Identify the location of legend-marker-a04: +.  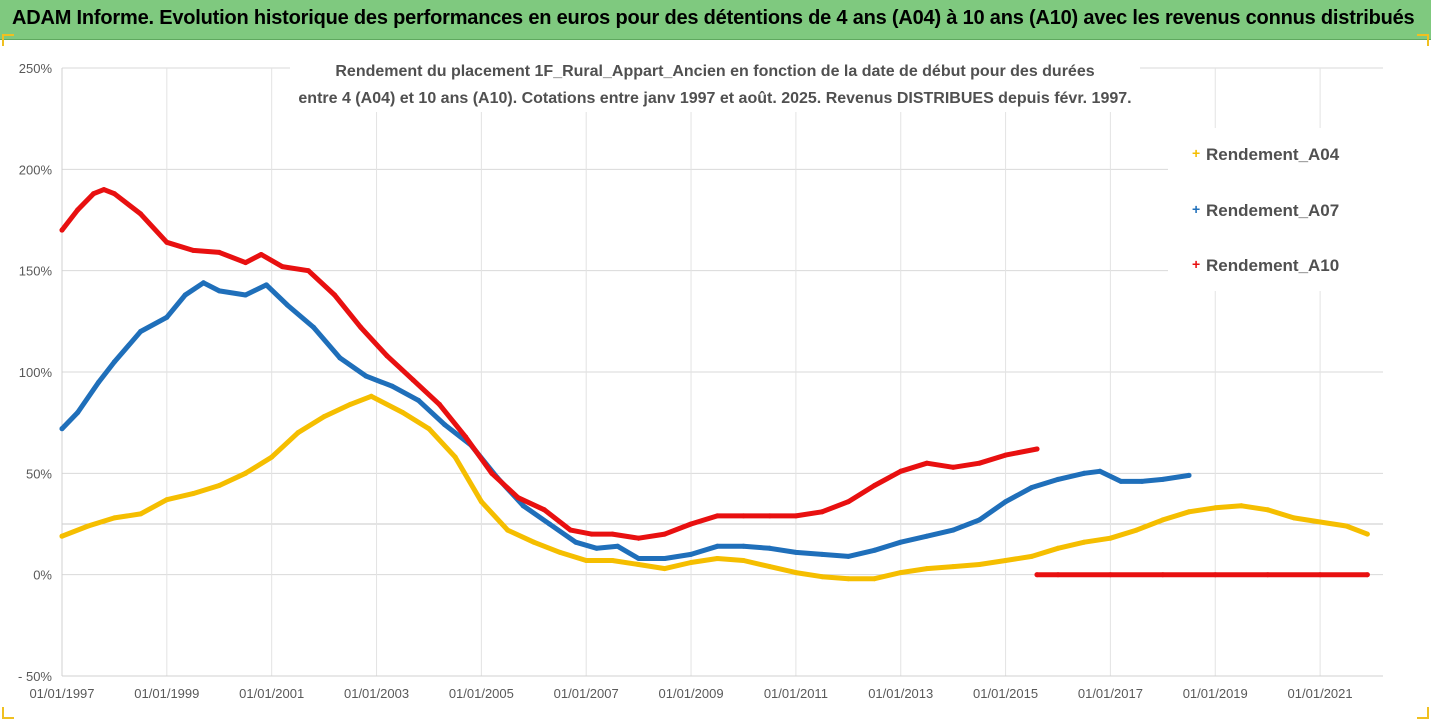
(1196, 153).